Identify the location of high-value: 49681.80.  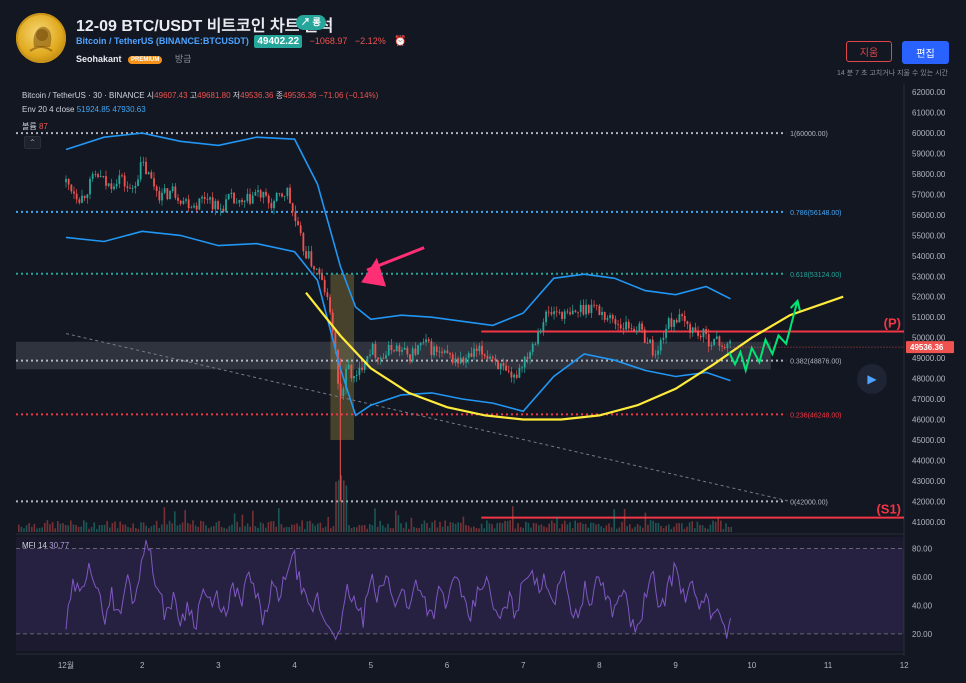
(214, 95).